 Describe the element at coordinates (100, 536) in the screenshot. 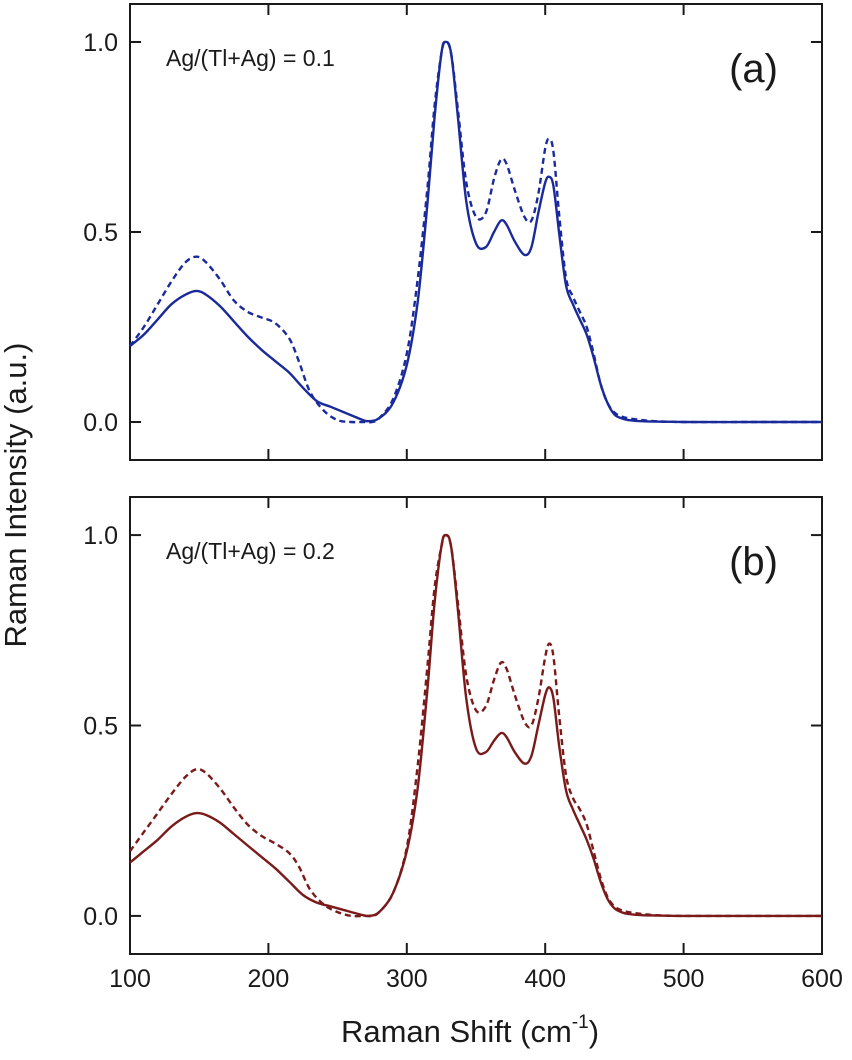

I see `panel-b-ytick-label: 1.0` at that location.